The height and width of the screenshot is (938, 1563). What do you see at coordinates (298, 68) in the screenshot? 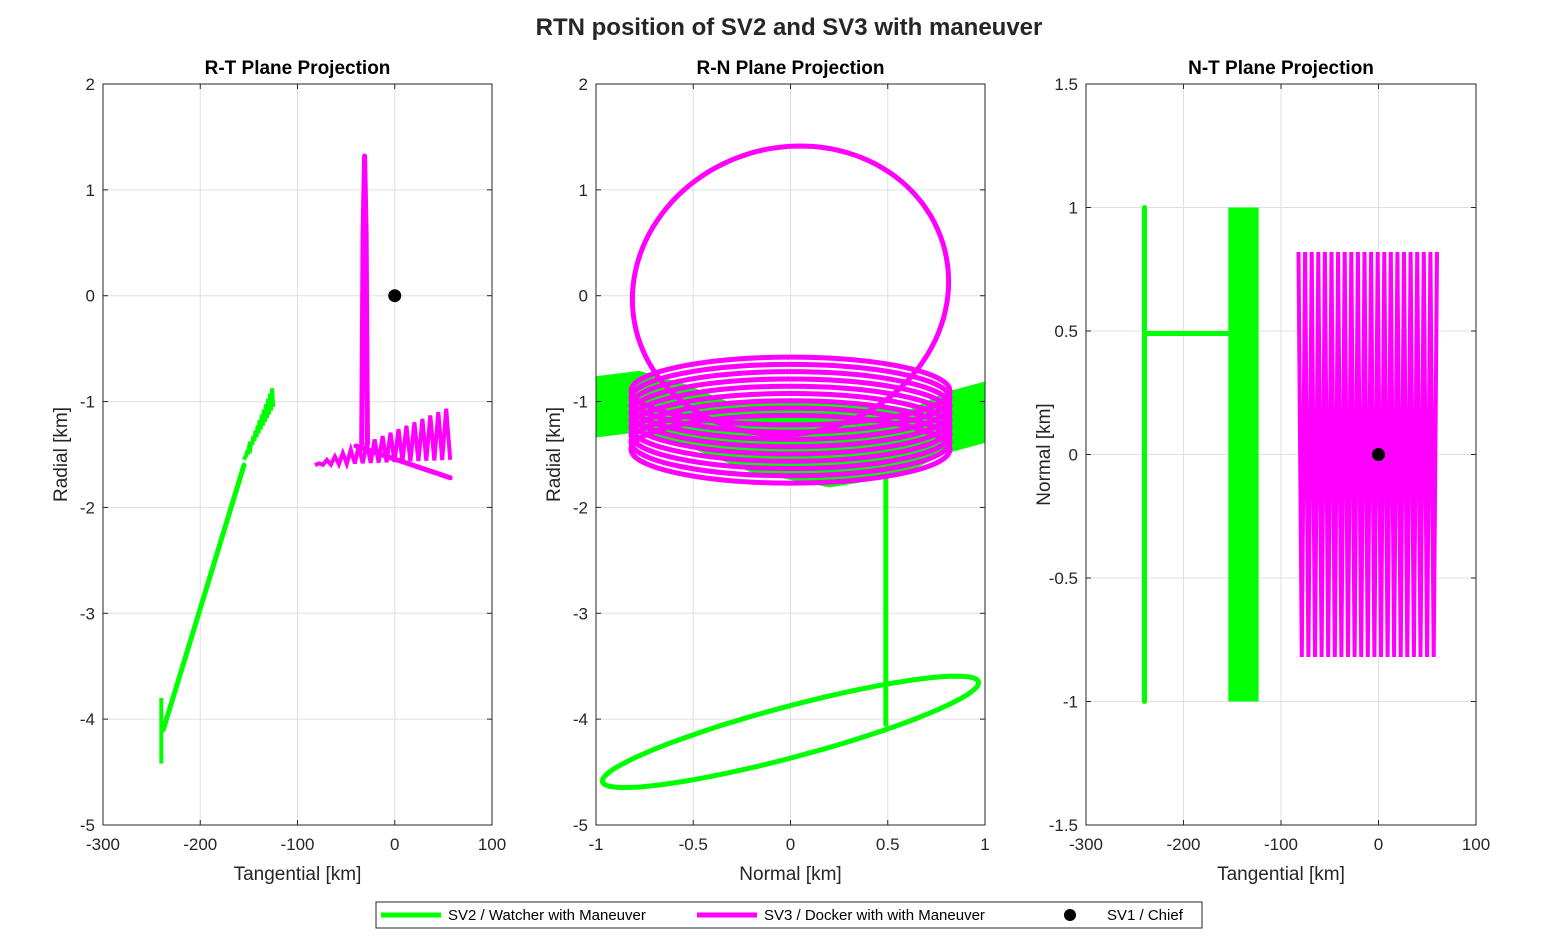
I see `subplot-title: R-T Plane Projection` at bounding box center [298, 68].